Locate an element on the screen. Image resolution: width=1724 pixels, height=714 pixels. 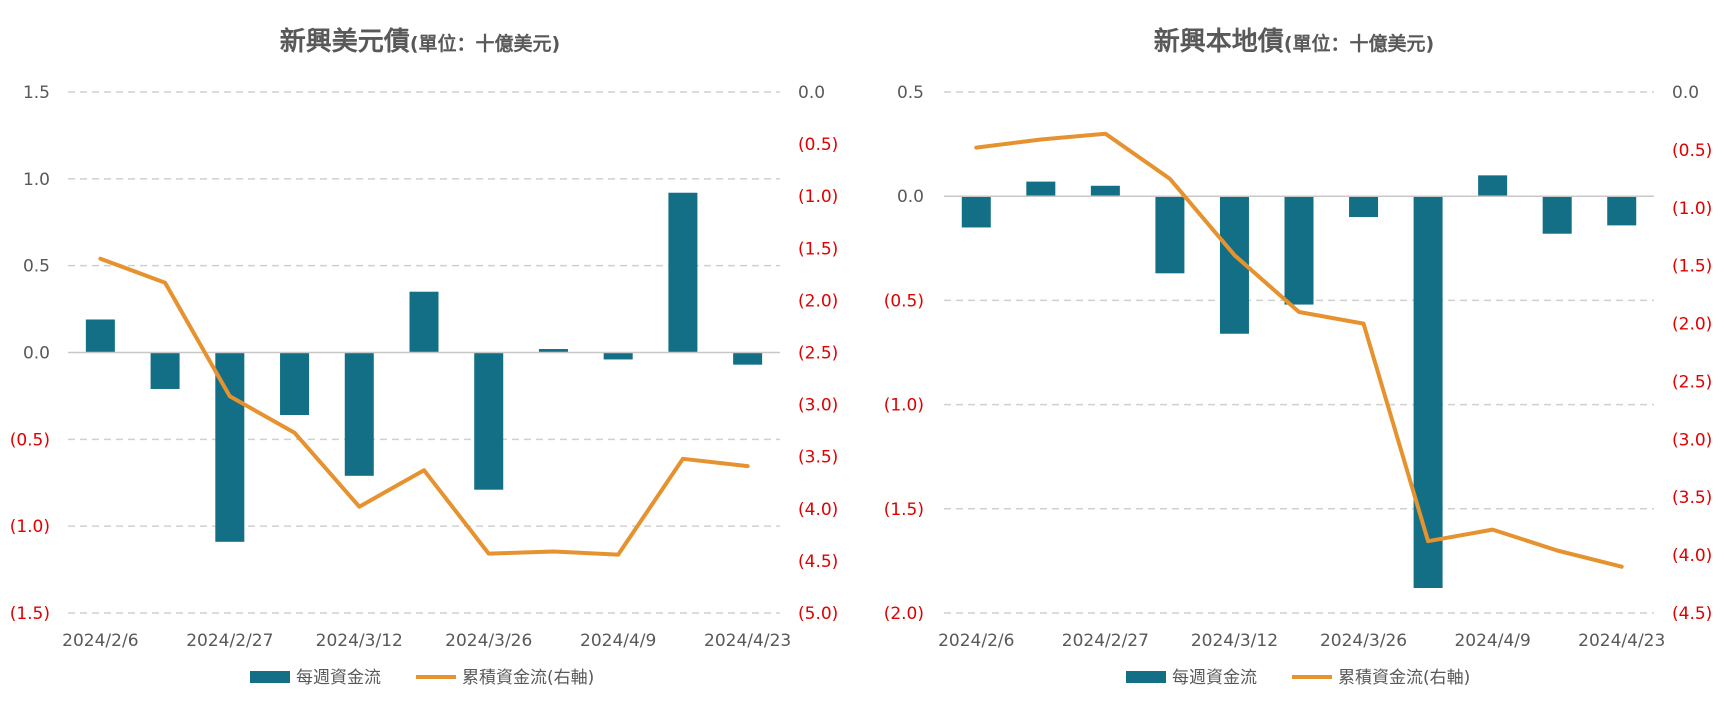
left-axis-tick-label: 1.0 is located at coordinates (36, 180).